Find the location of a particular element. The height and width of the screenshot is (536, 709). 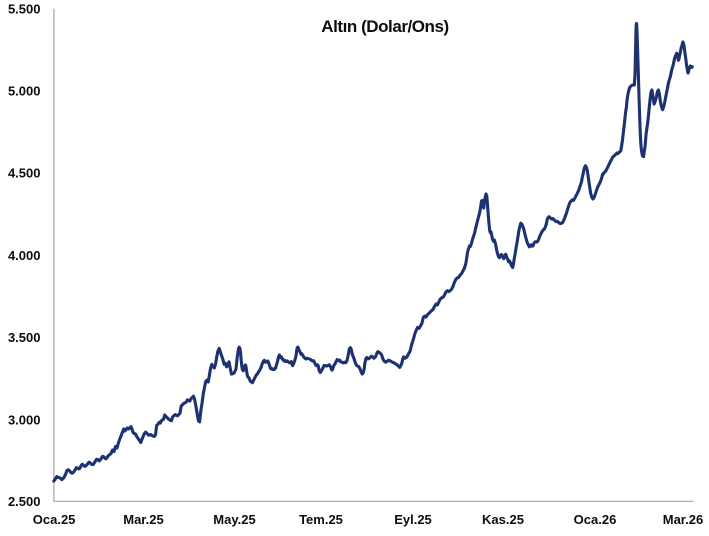

svg-text: Altın (Dolar/Ons) is located at coordinates (384, 26).